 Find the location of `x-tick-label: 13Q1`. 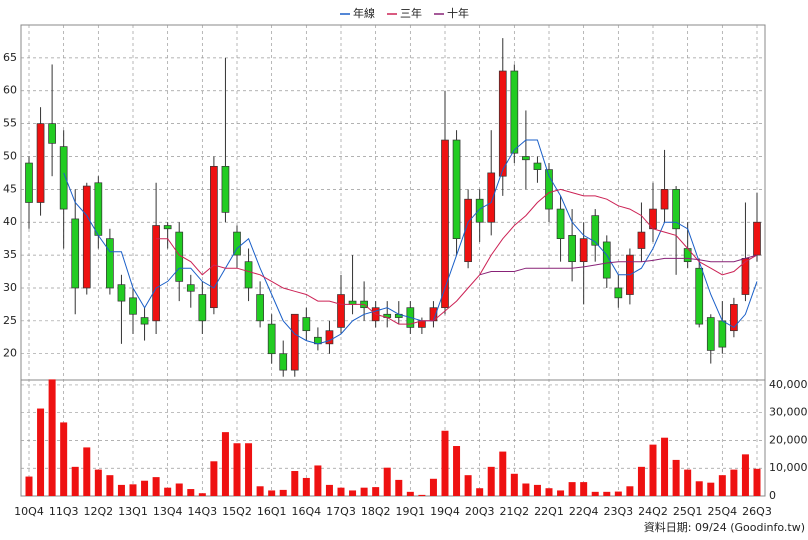

x-tick-label: 13Q1 is located at coordinates (133, 511).